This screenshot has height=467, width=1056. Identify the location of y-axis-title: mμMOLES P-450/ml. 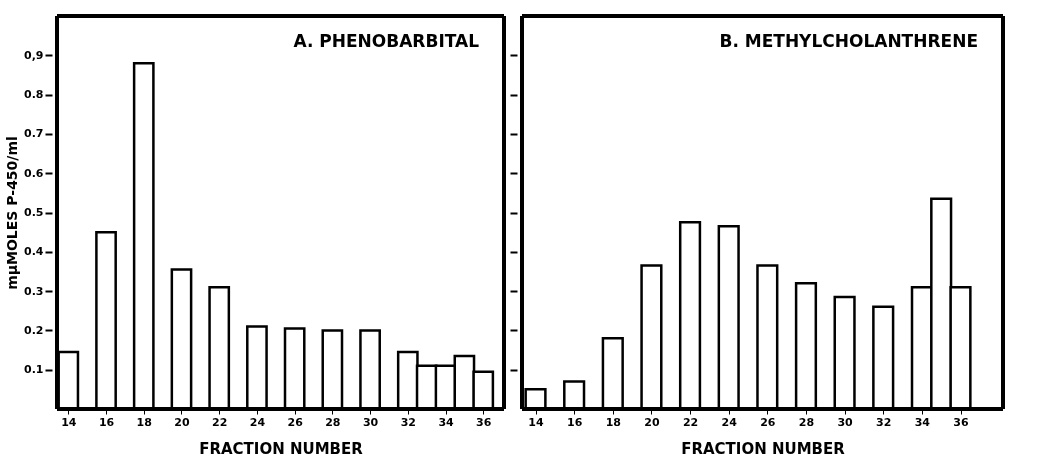
(12, 213).